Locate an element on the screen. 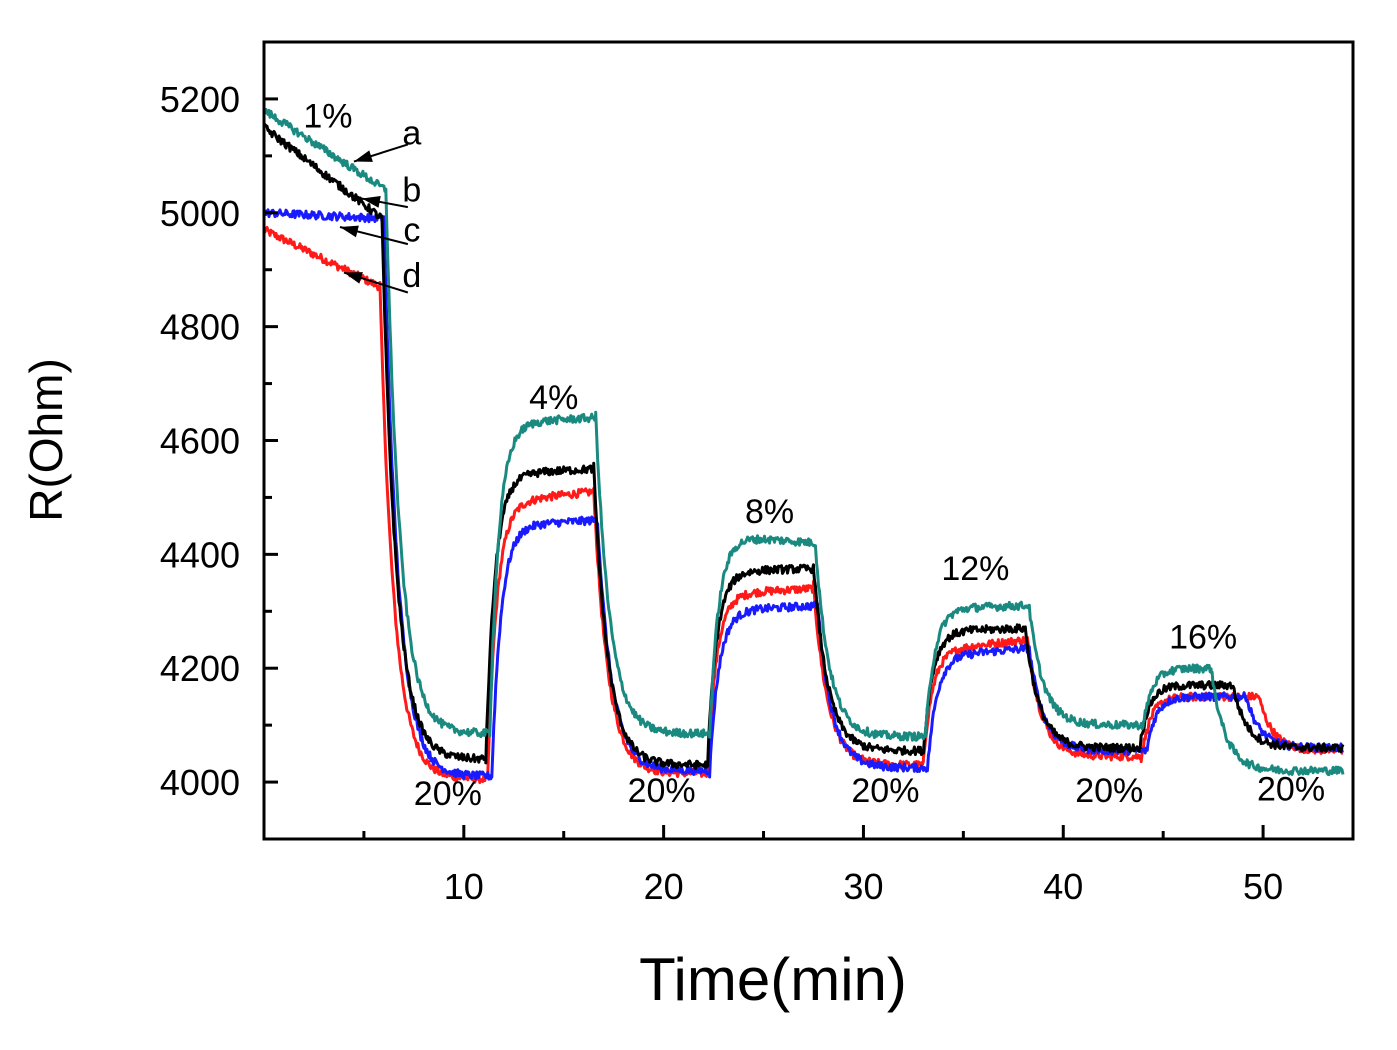  annotation-label: 8% is located at coordinates (769, 512).